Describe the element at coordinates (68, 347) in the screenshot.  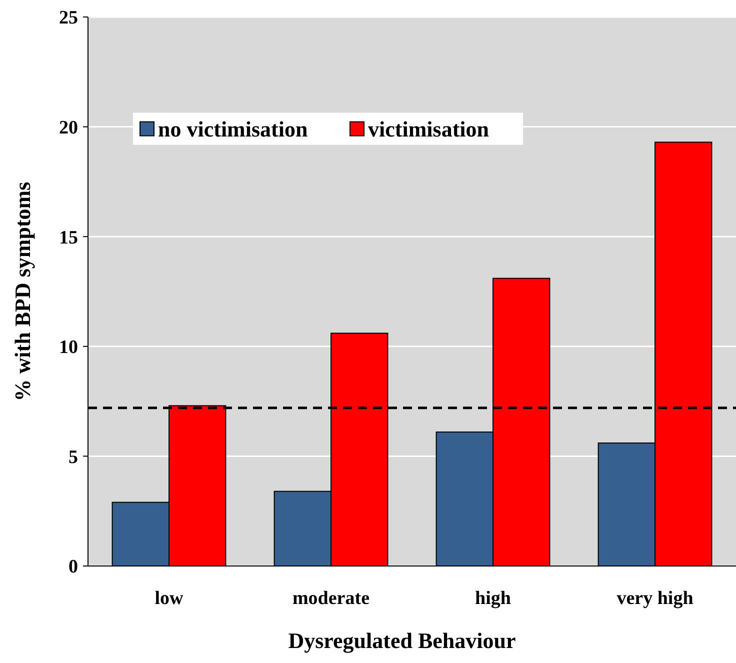
I see `y-tick-label: 10` at that location.